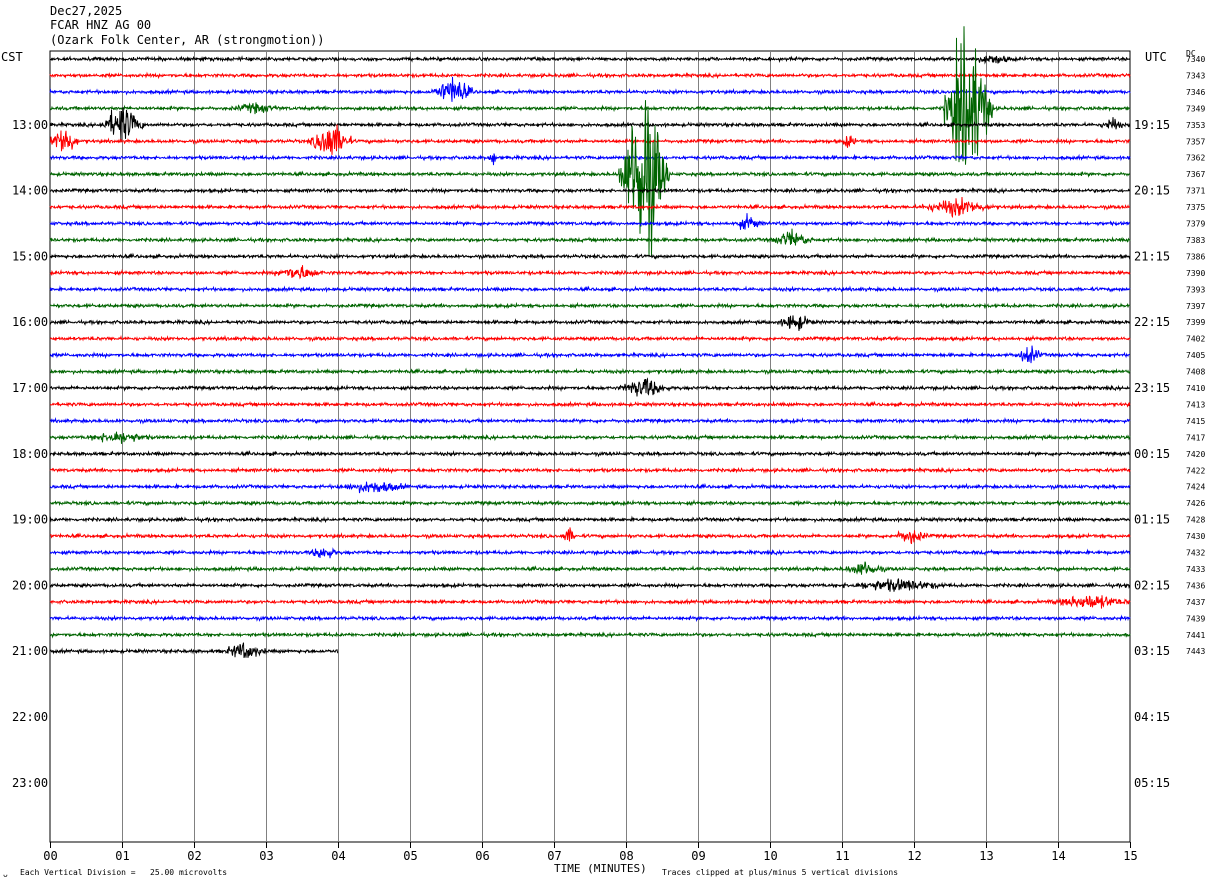 The height and width of the screenshot is (886, 1210). What do you see at coordinates (1152, 322) in the screenshot?
I see `right-hour-label: 22:15` at bounding box center [1152, 322].